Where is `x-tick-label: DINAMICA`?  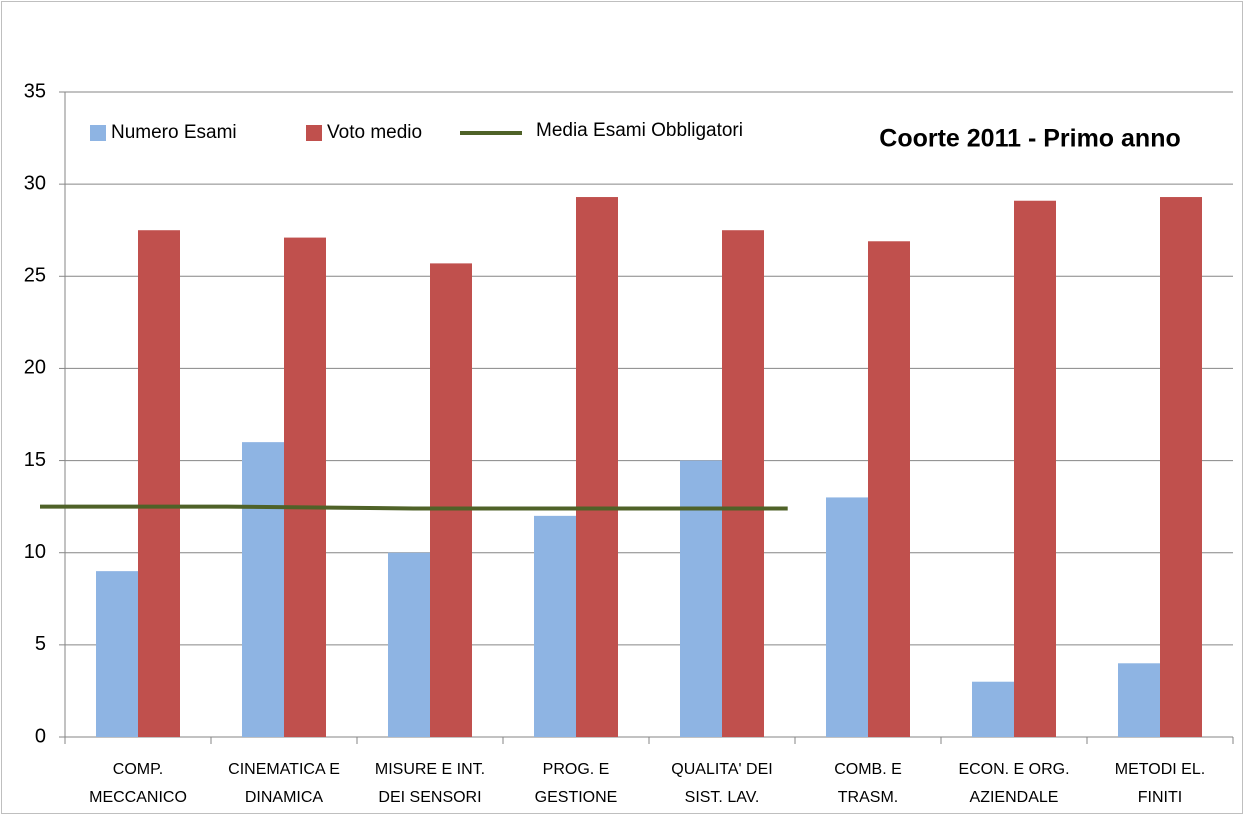 x-tick-label: DINAMICA is located at coordinates (284, 797).